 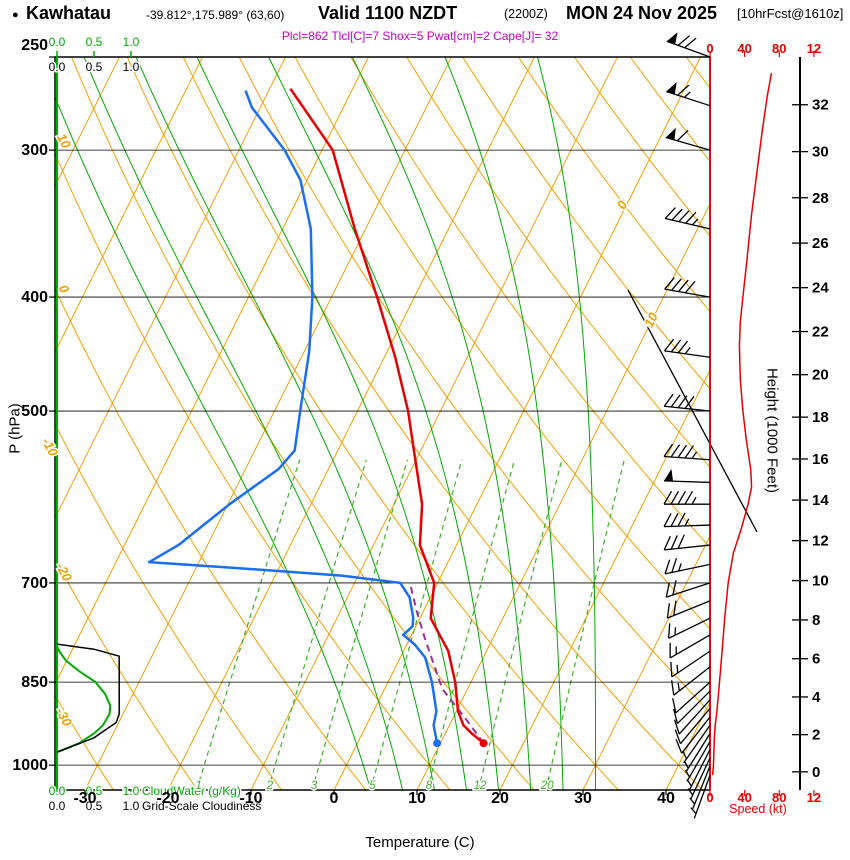 I want to click on forecast-hour: [10hrFcst@1610z], so click(x=790, y=13).